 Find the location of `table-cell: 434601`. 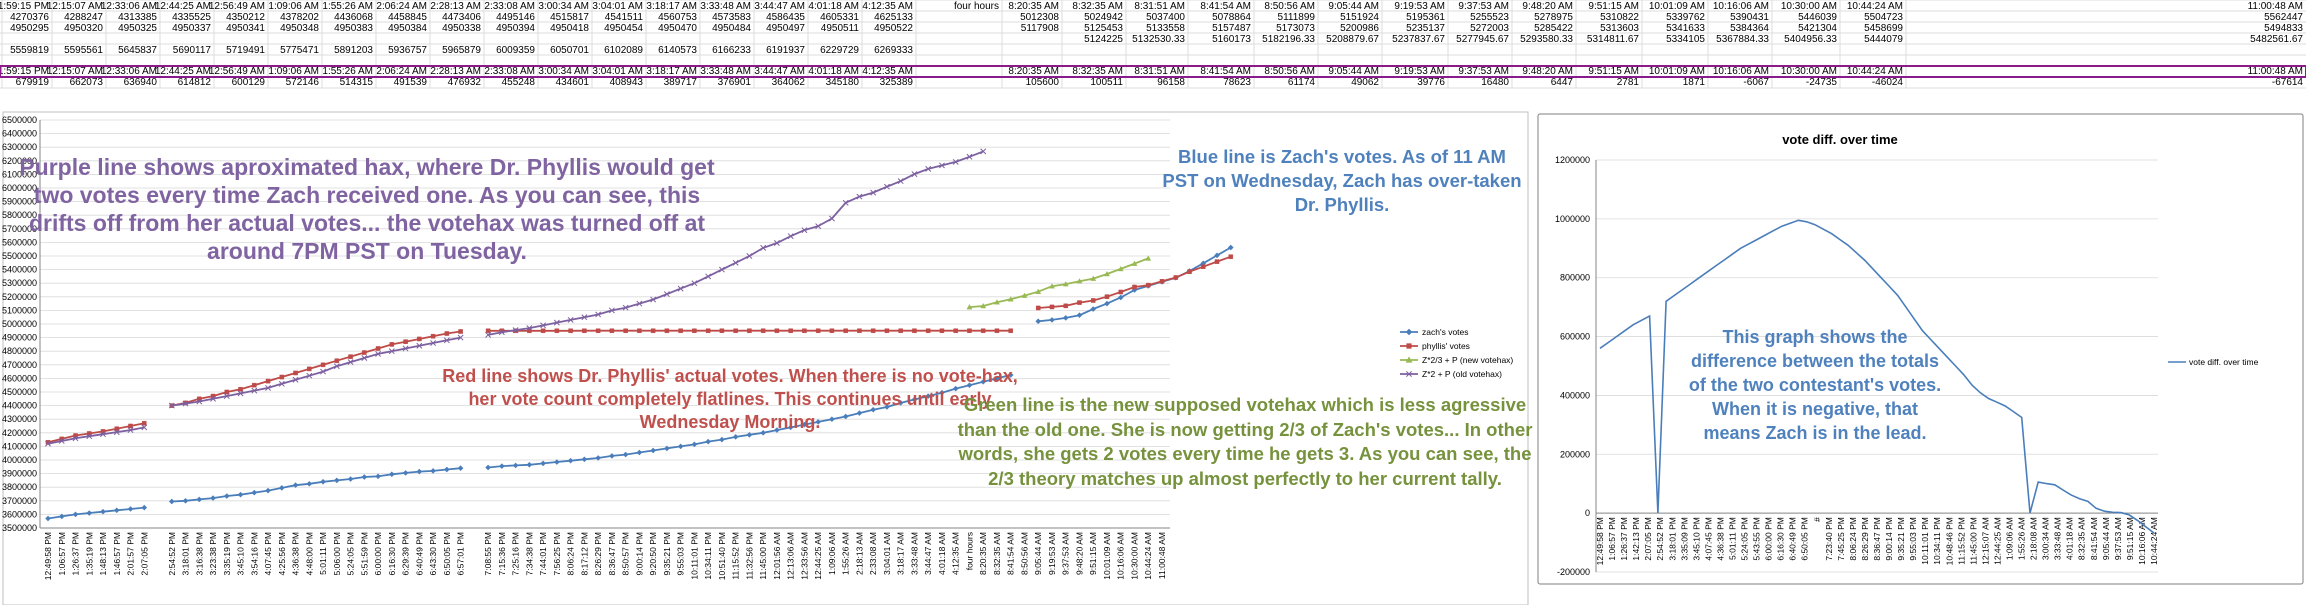

table-cell: 434601 is located at coordinates (573, 82).